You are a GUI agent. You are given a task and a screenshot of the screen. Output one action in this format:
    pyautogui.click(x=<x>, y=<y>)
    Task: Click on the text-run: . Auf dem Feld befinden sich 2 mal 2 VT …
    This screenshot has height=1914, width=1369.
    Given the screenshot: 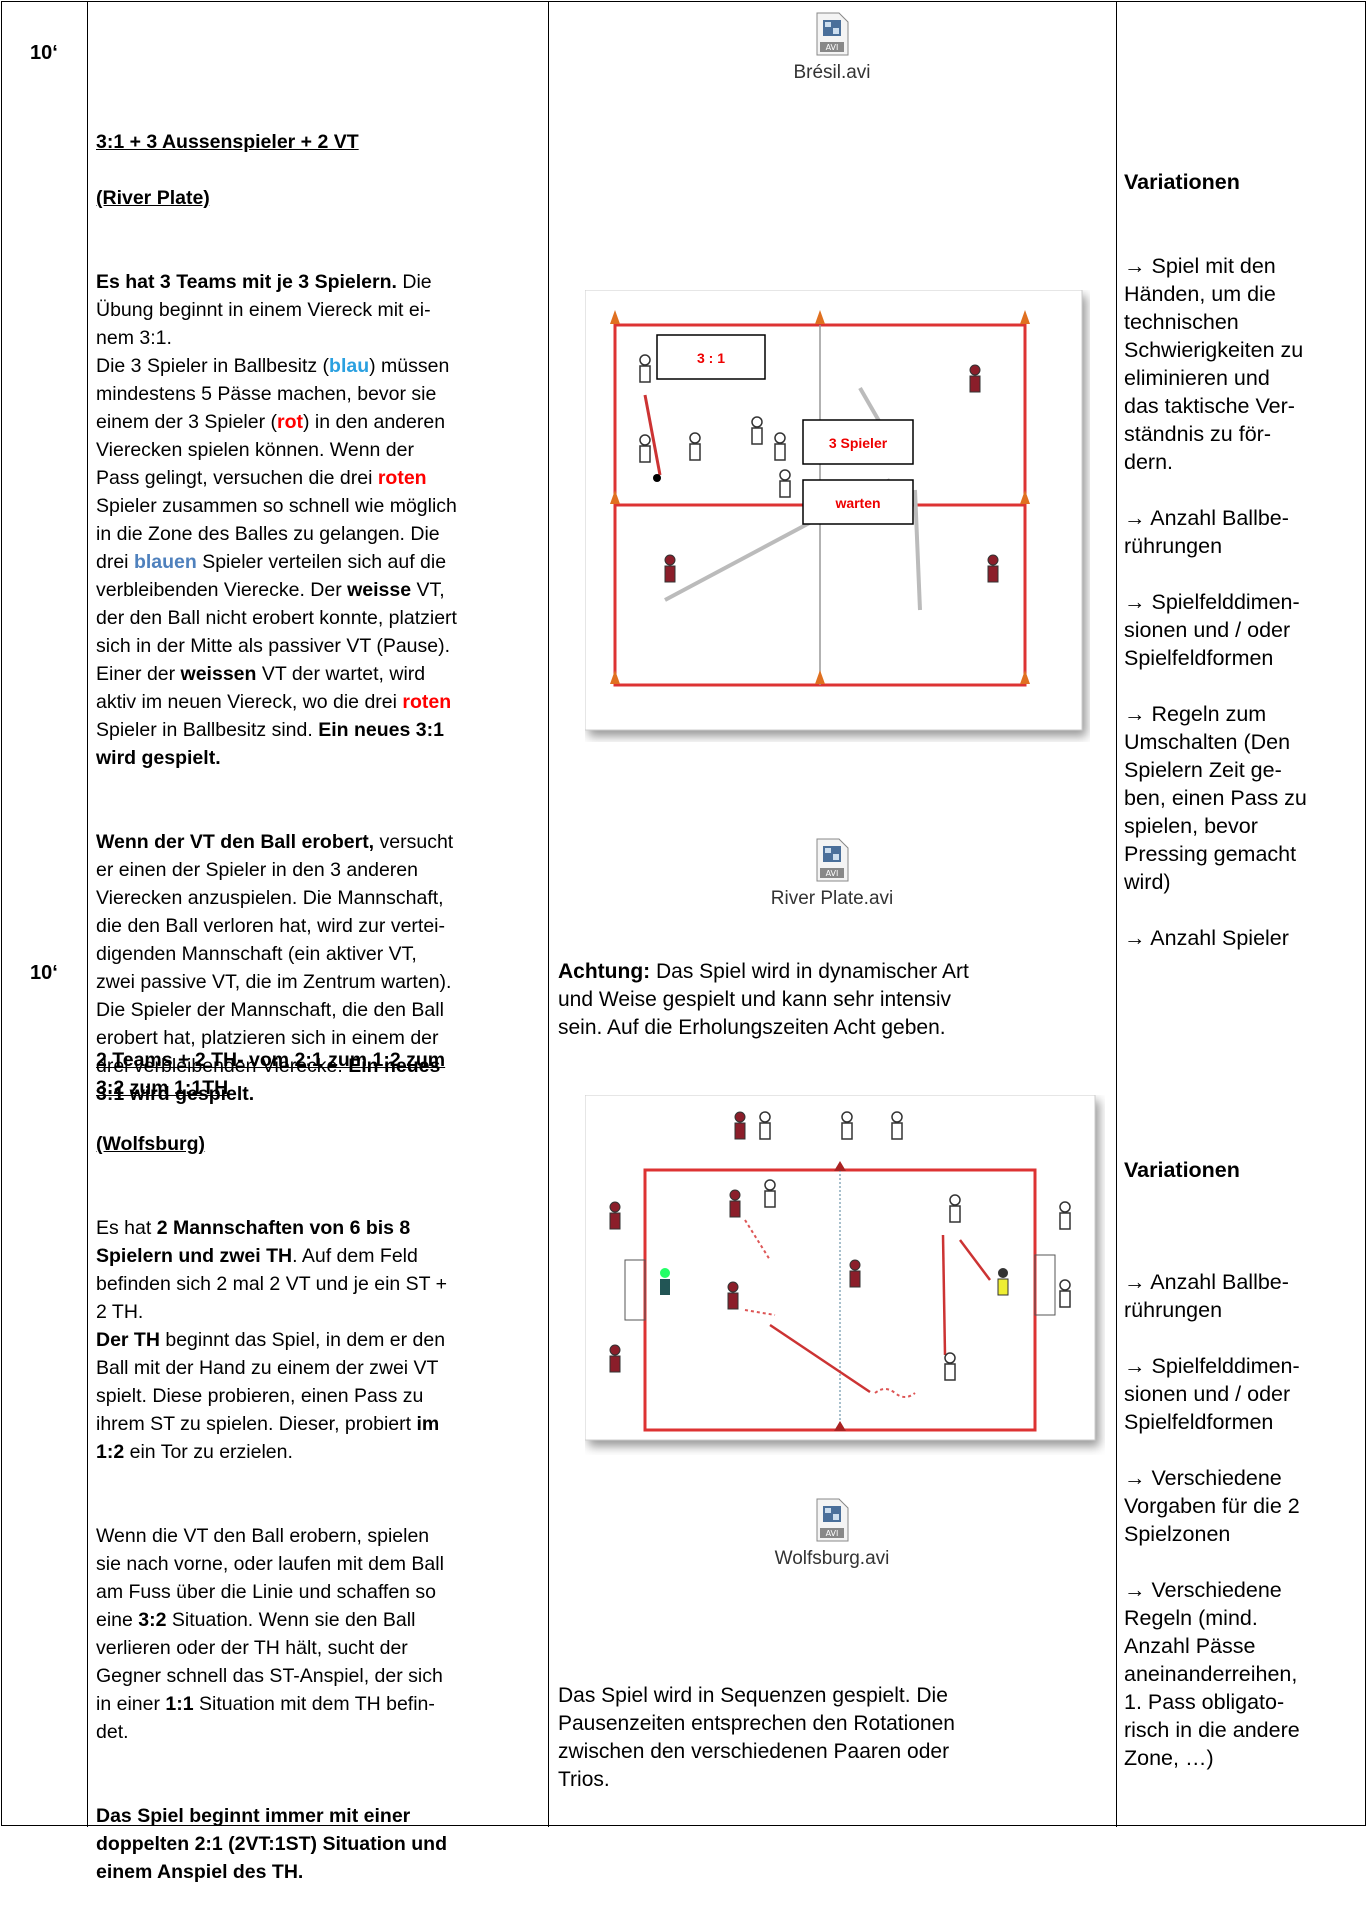 What is the action you would take?
    pyautogui.click(x=272, y=1284)
    